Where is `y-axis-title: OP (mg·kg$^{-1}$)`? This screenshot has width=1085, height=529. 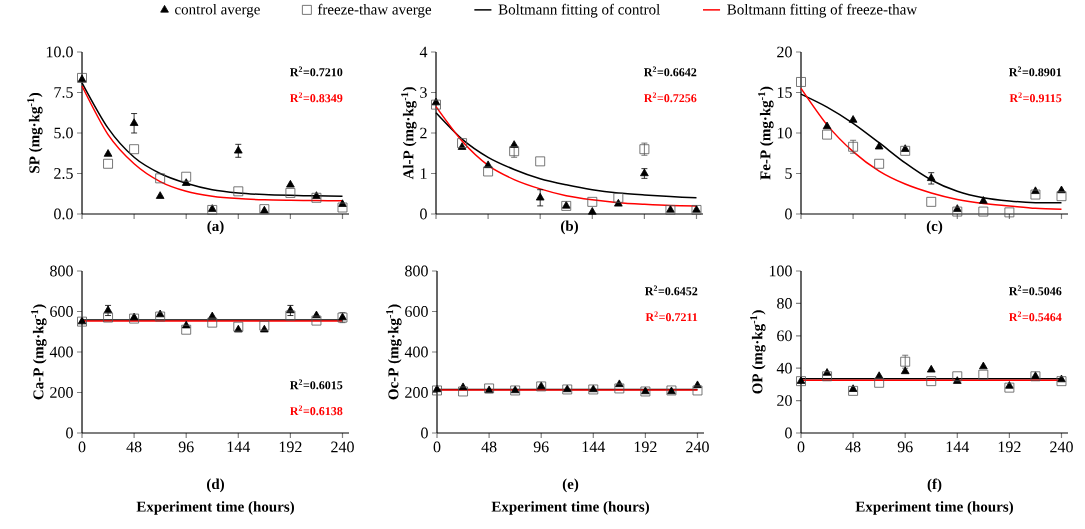
y-axis-title: OP (mg·kg$^{-1}$) is located at coordinates (758, 352).